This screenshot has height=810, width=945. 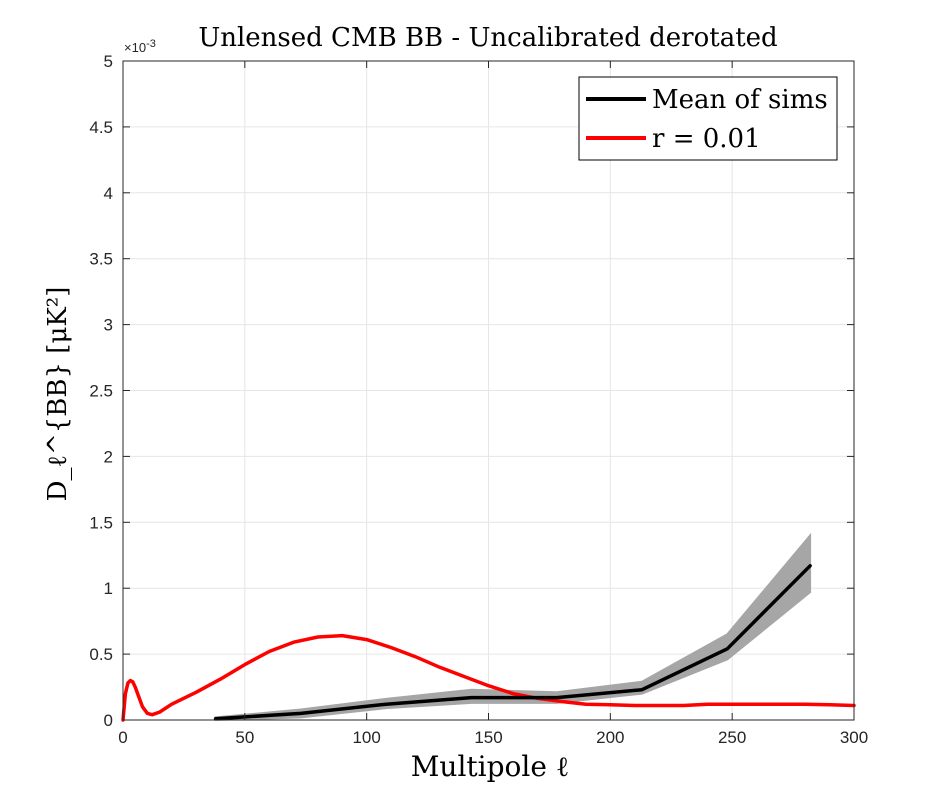 What do you see at coordinates (101, 391) in the screenshot?
I see `y-tick-label: 2.5` at bounding box center [101, 391].